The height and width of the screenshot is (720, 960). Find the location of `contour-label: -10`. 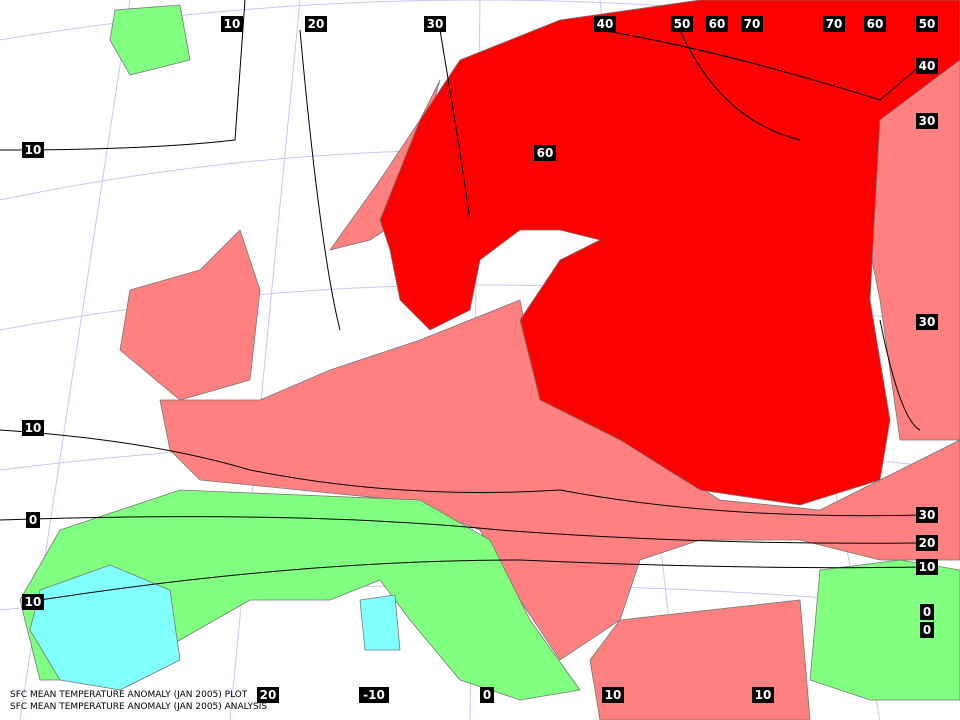

contour-label: -10 is located at coordinates (374, 695).